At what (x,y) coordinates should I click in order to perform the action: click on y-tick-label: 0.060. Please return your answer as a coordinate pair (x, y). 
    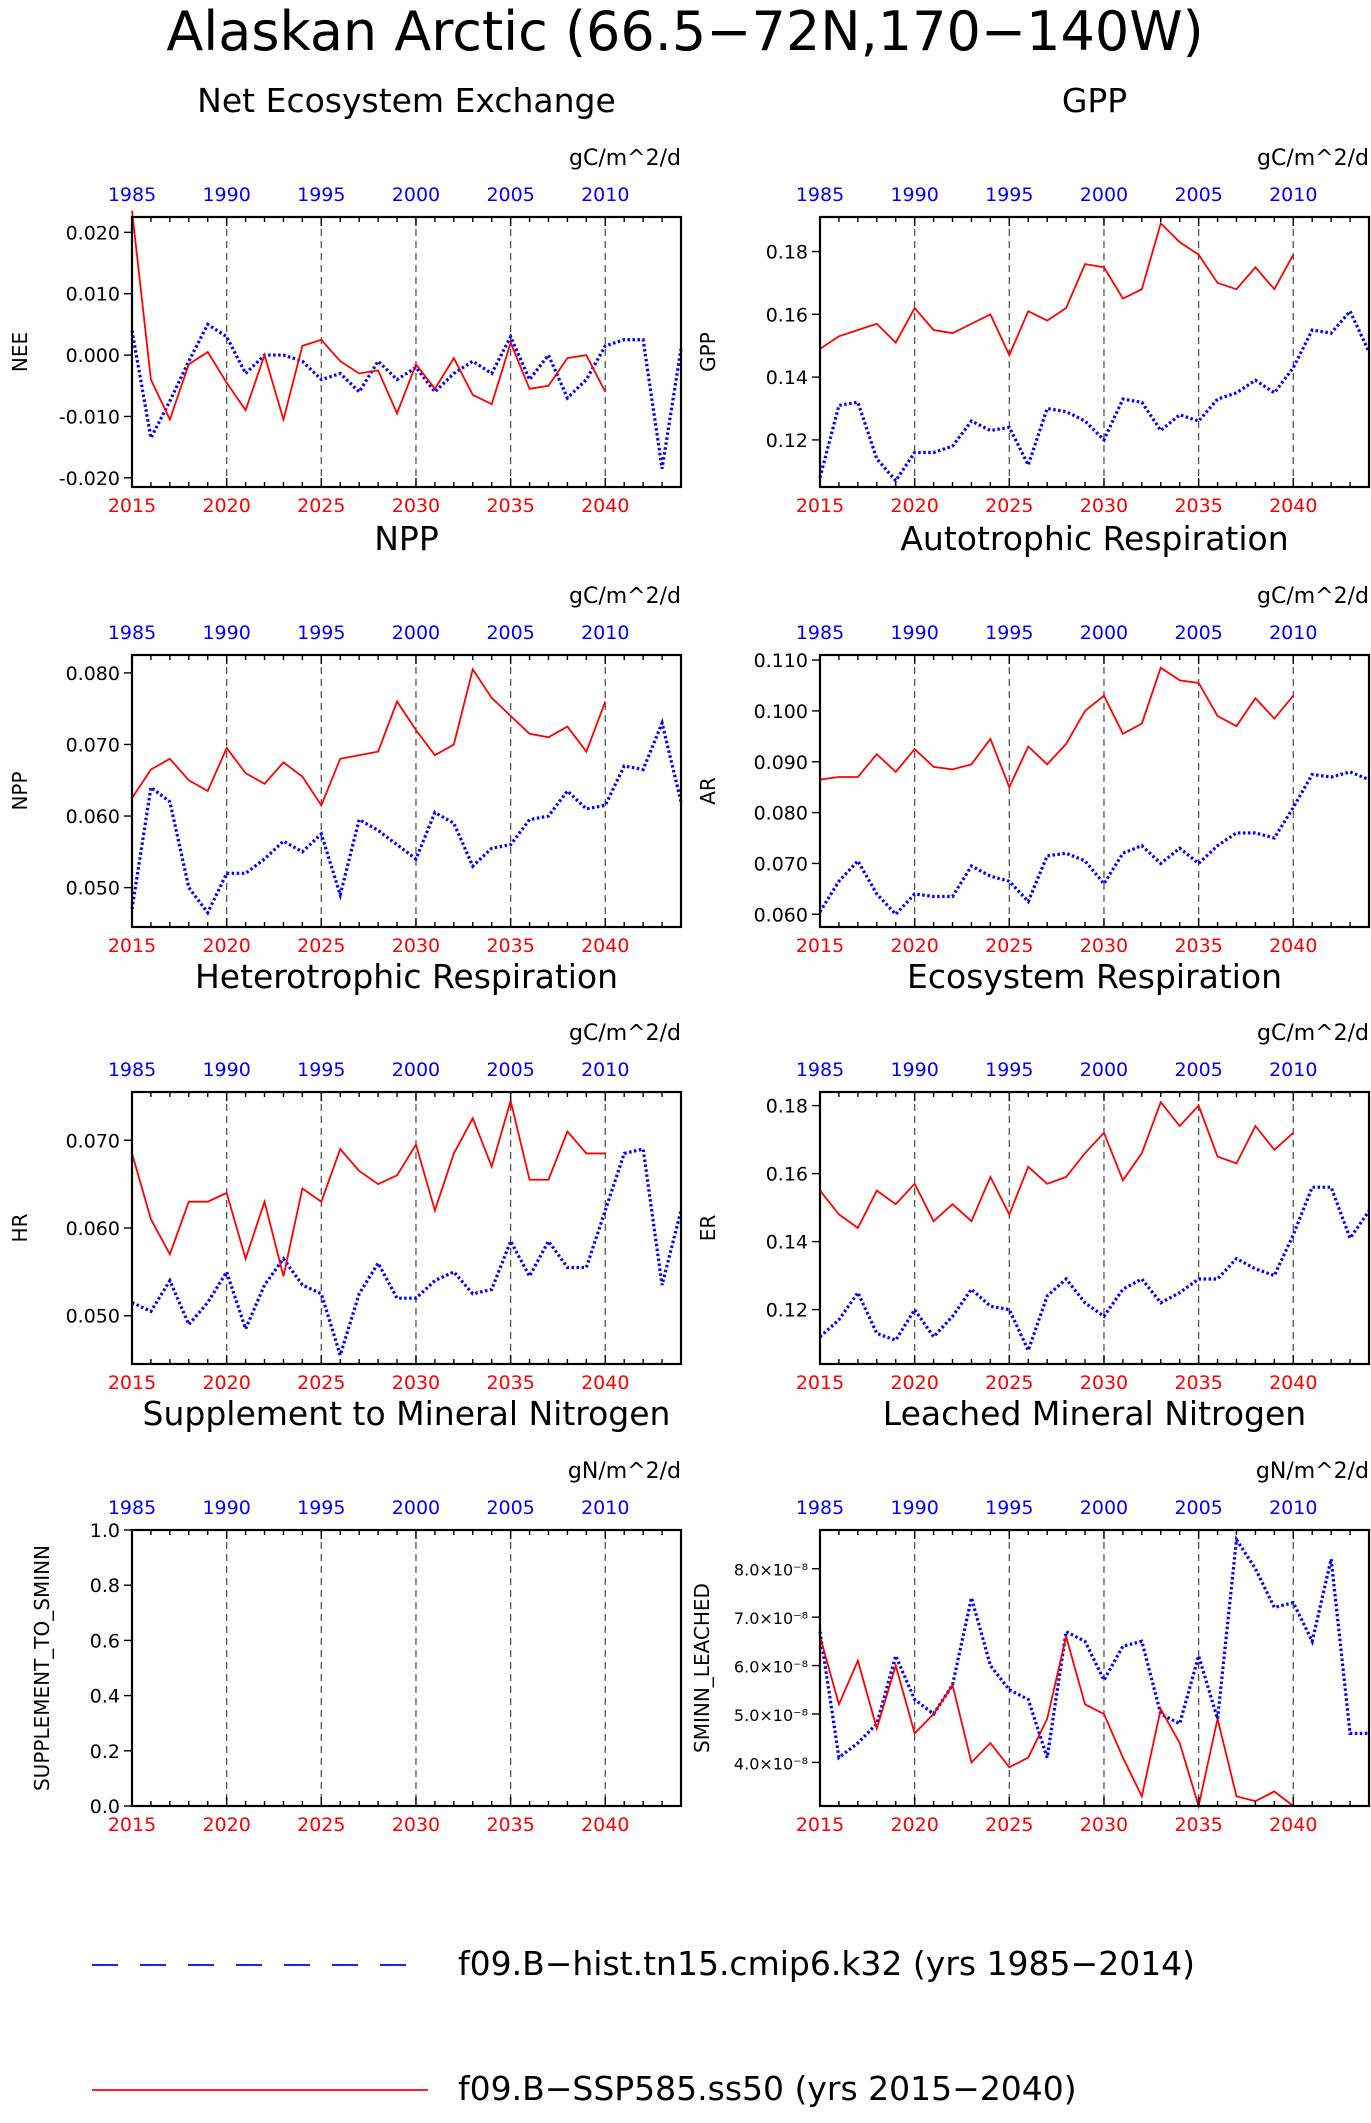
    Looking at the image, I should click on (93, 1229).